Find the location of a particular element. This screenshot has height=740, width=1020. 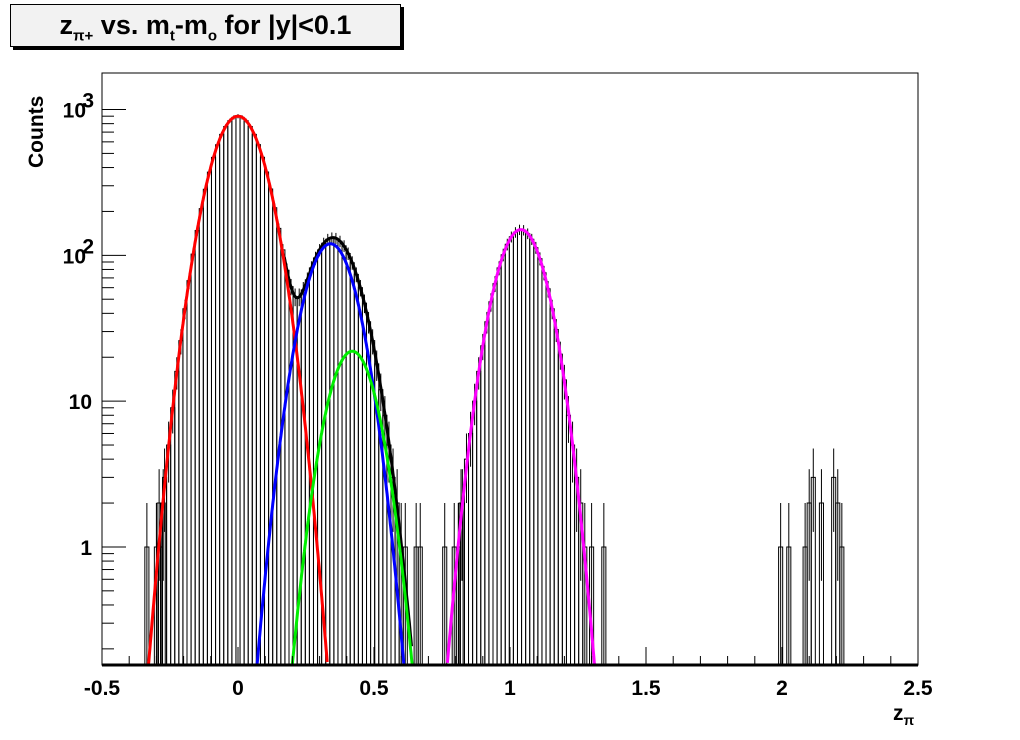

title-text: vs. m is located at coordinates (131, 25).